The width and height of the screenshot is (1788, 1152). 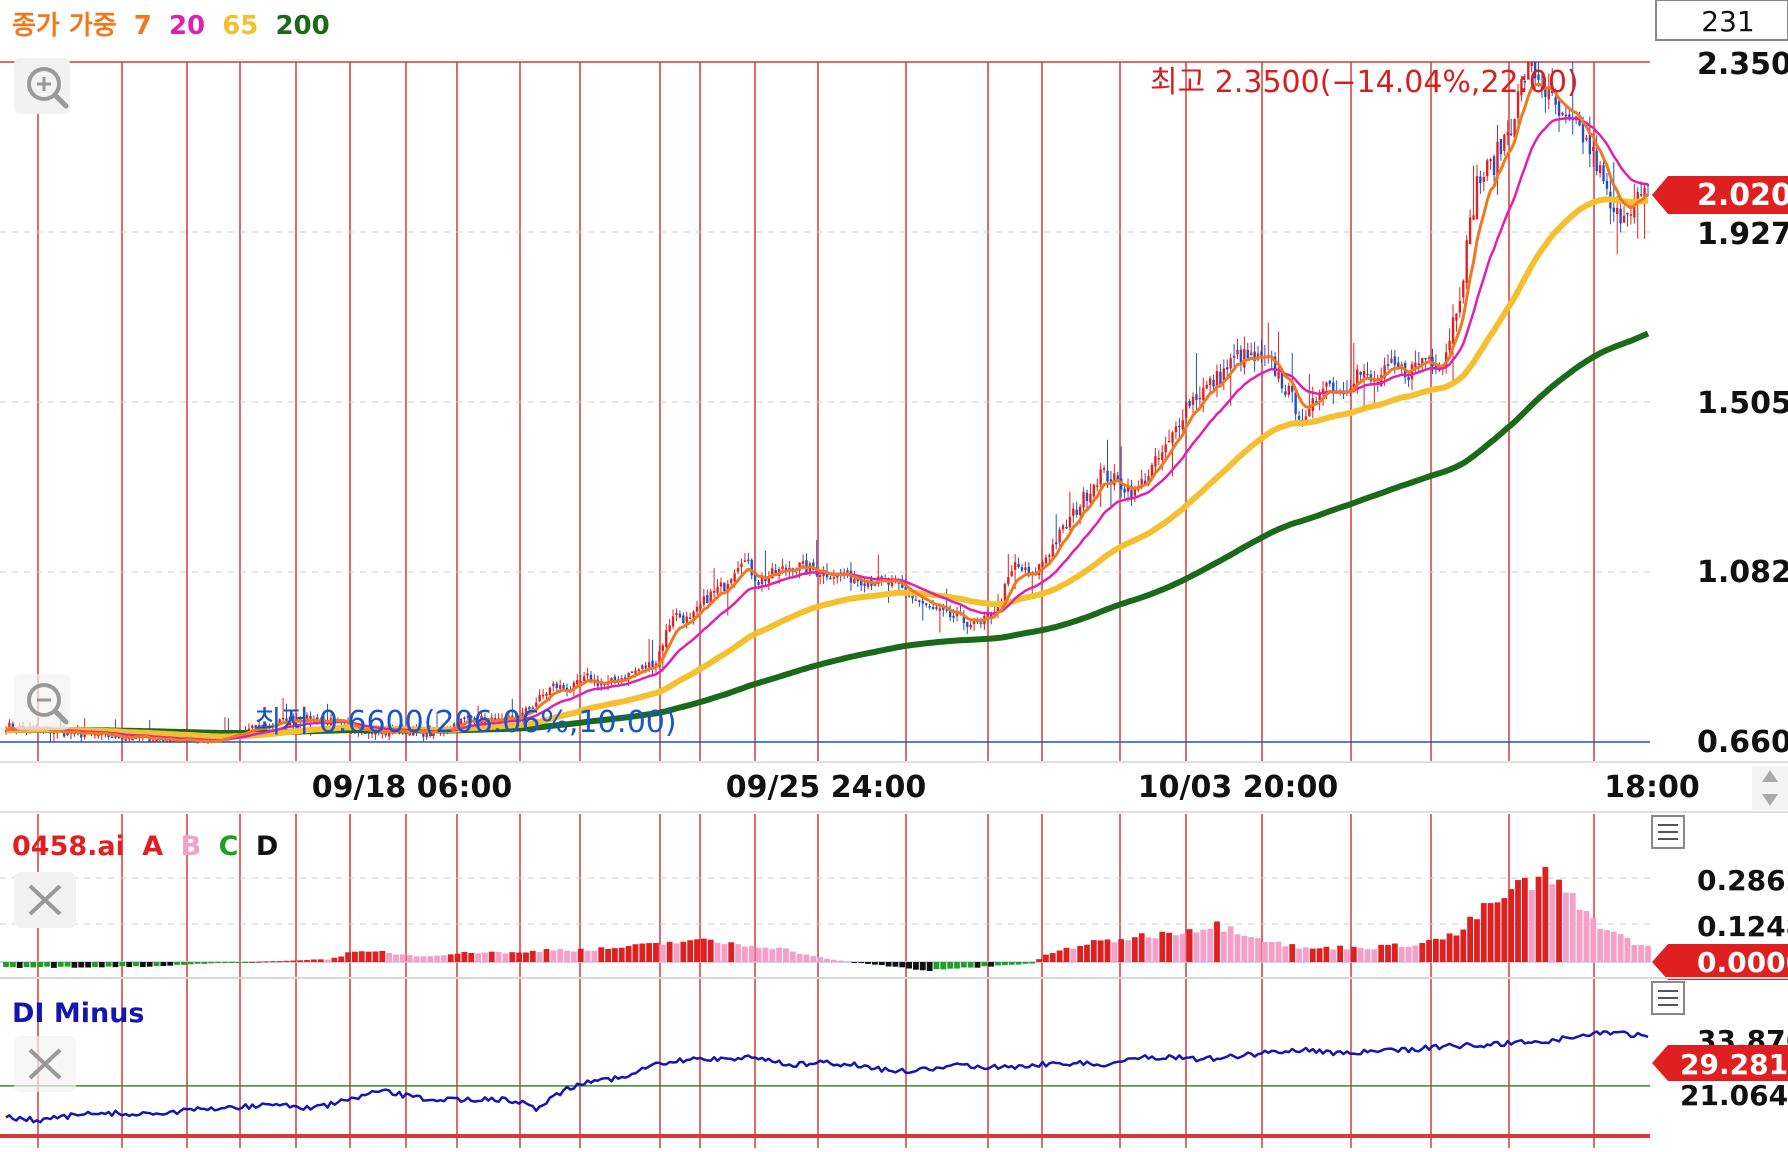 What do you see at coordinates (1721, 20) in the screenshot?
I see `top-right-box` at bounding box center [1721, 20].